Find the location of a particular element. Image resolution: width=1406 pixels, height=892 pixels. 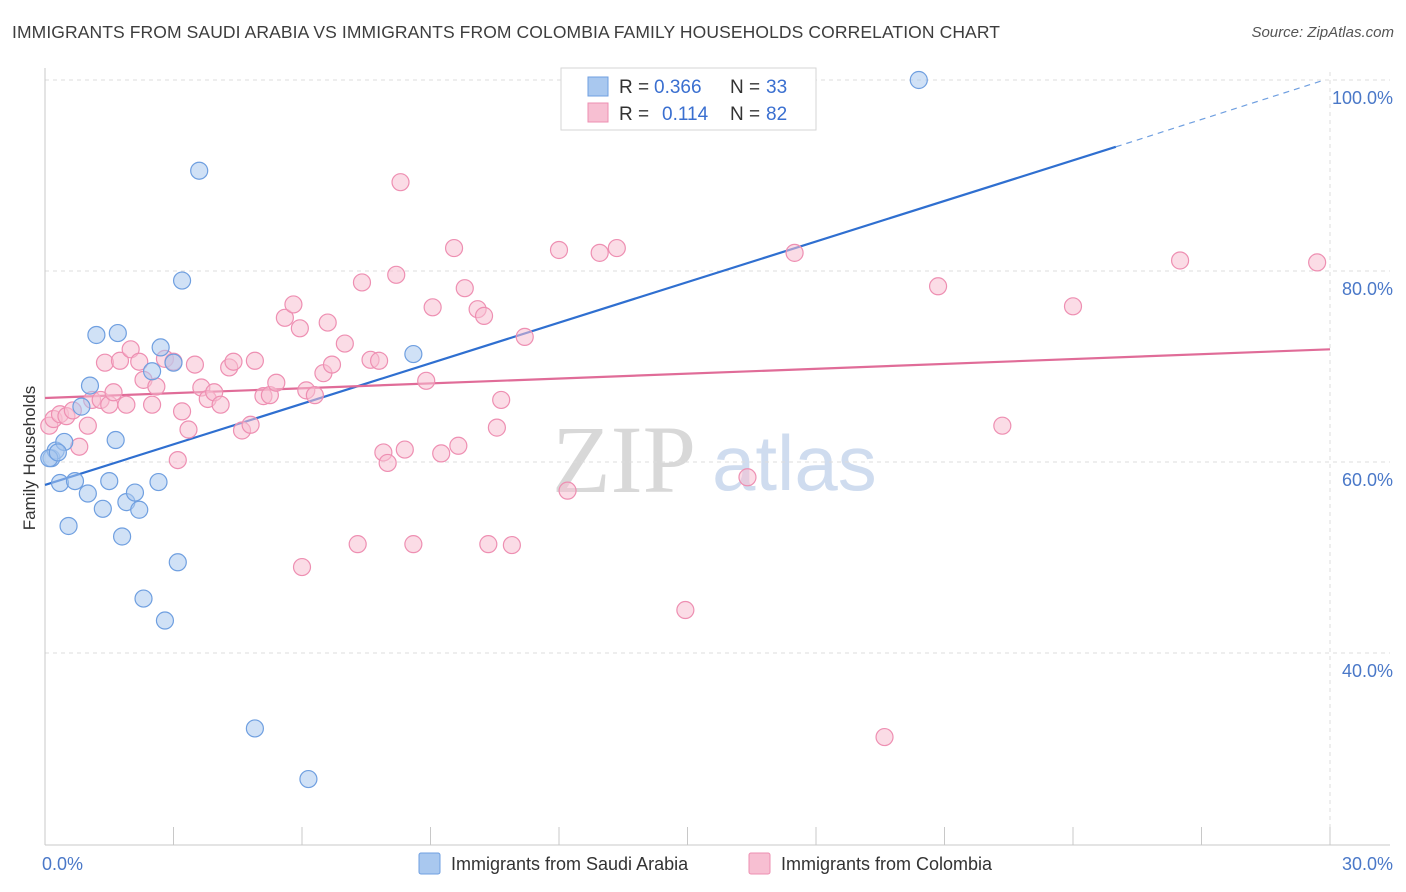

y-tick-label: 100.0% is located at coordinates (1362, 98).